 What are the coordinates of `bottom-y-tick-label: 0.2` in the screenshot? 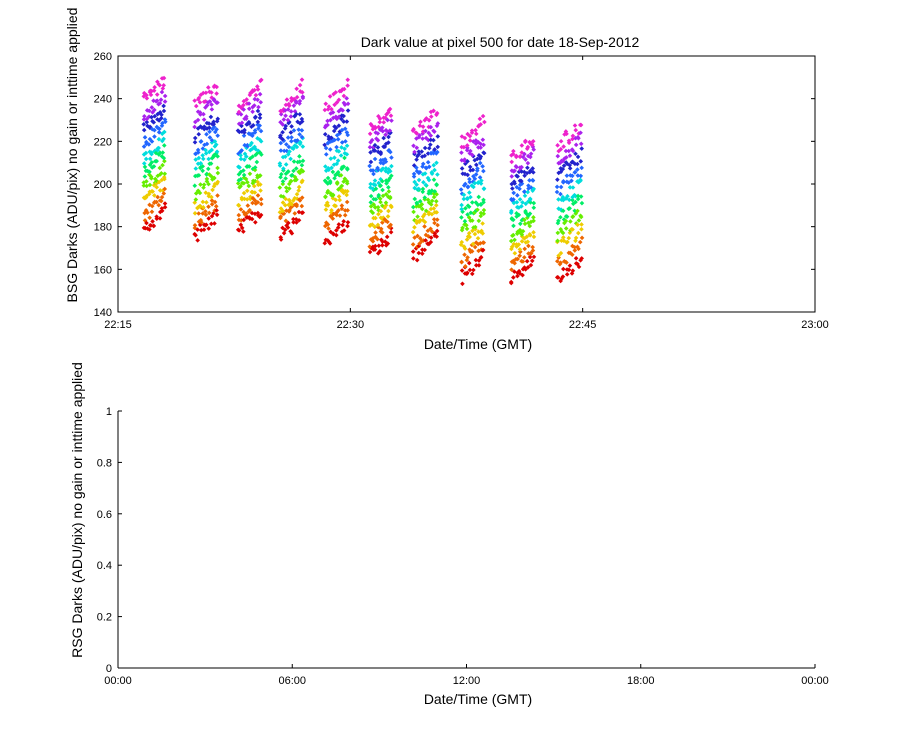 It's located at (104, 618).